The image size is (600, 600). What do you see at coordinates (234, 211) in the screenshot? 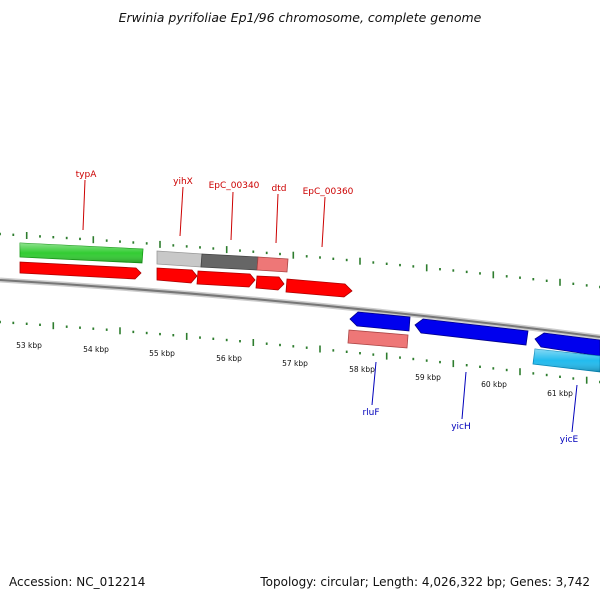
I see `label-EpC_00340: EpC_00340` at bounding box center [234, 211].